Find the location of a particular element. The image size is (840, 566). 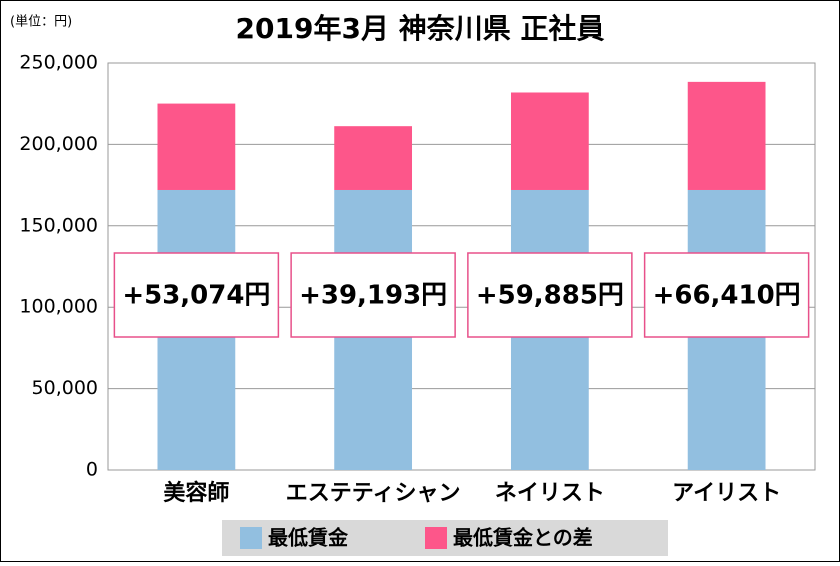

y-tick-label: 150,000 is located at coordinates (58, 225).